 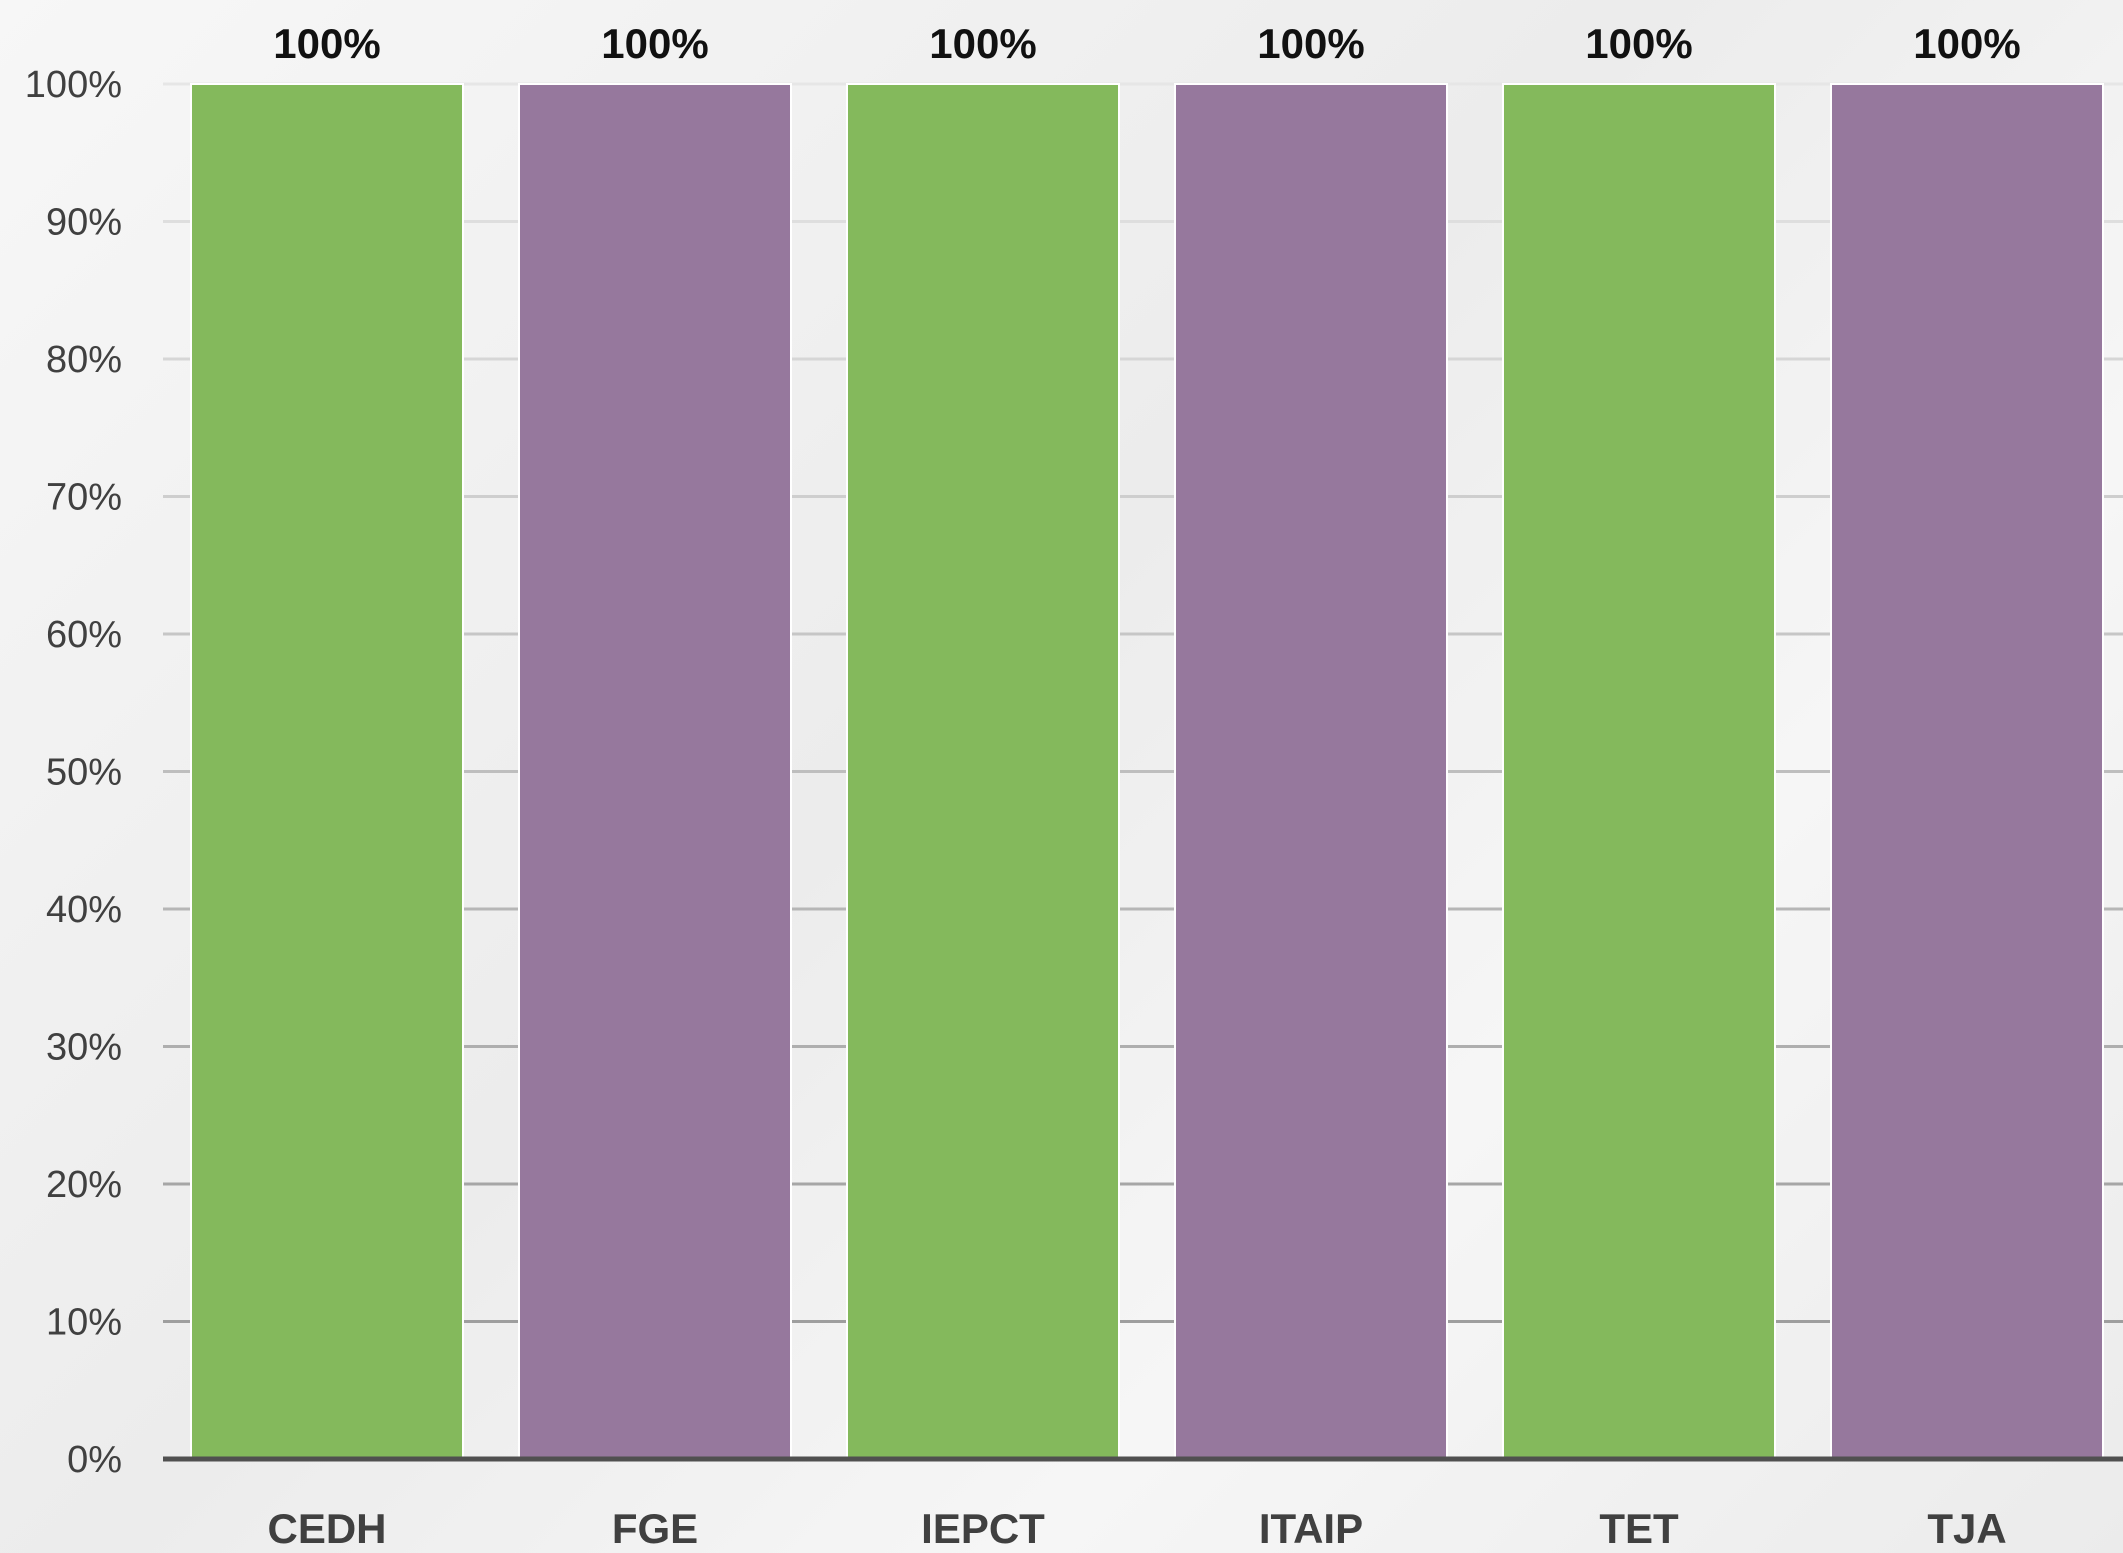 I want to click on bar-iepct, so click(x=983, y=771).